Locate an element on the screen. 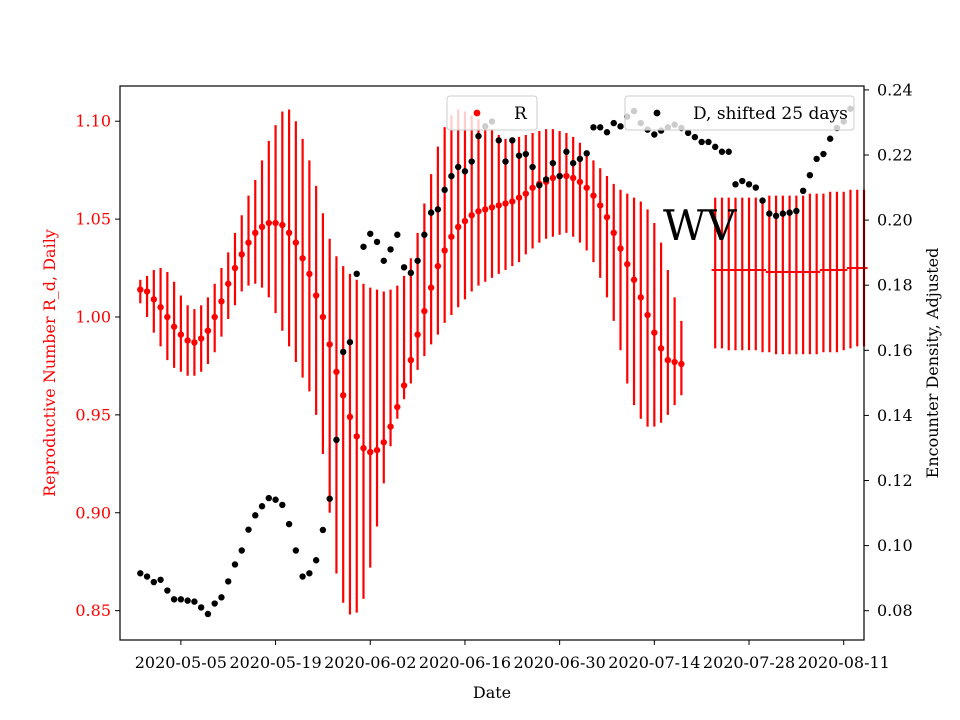  y-right-tick-label: 0.18 is located at coordinates (895, 285).